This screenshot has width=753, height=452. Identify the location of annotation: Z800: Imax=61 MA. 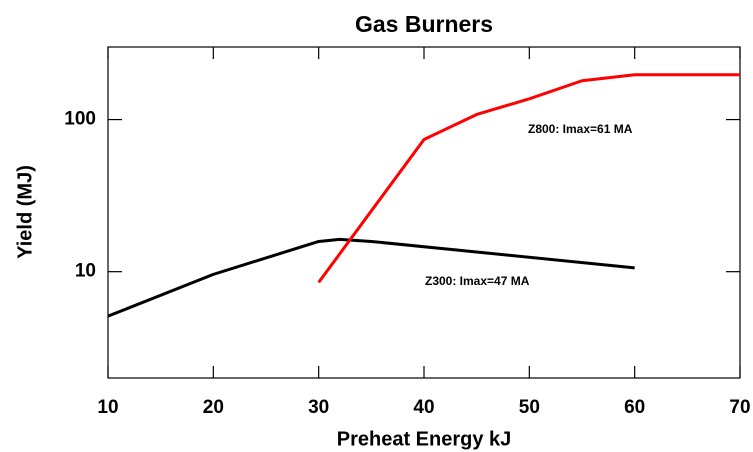
(580, 129).